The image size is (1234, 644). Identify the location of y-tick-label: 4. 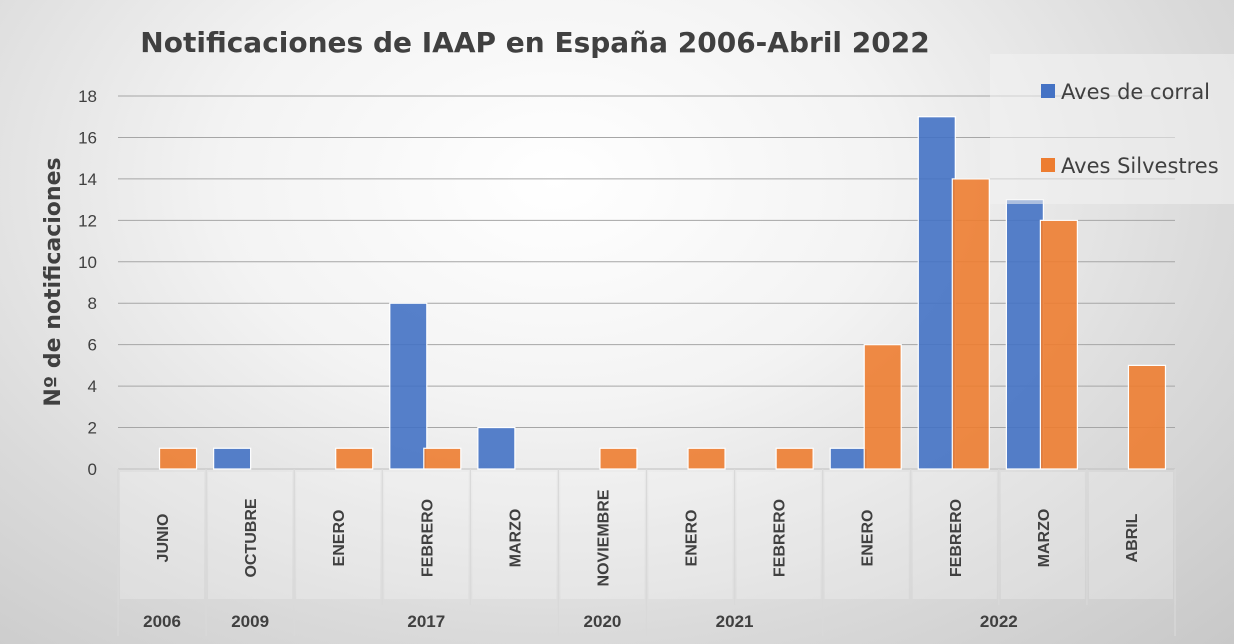
(92, 386).